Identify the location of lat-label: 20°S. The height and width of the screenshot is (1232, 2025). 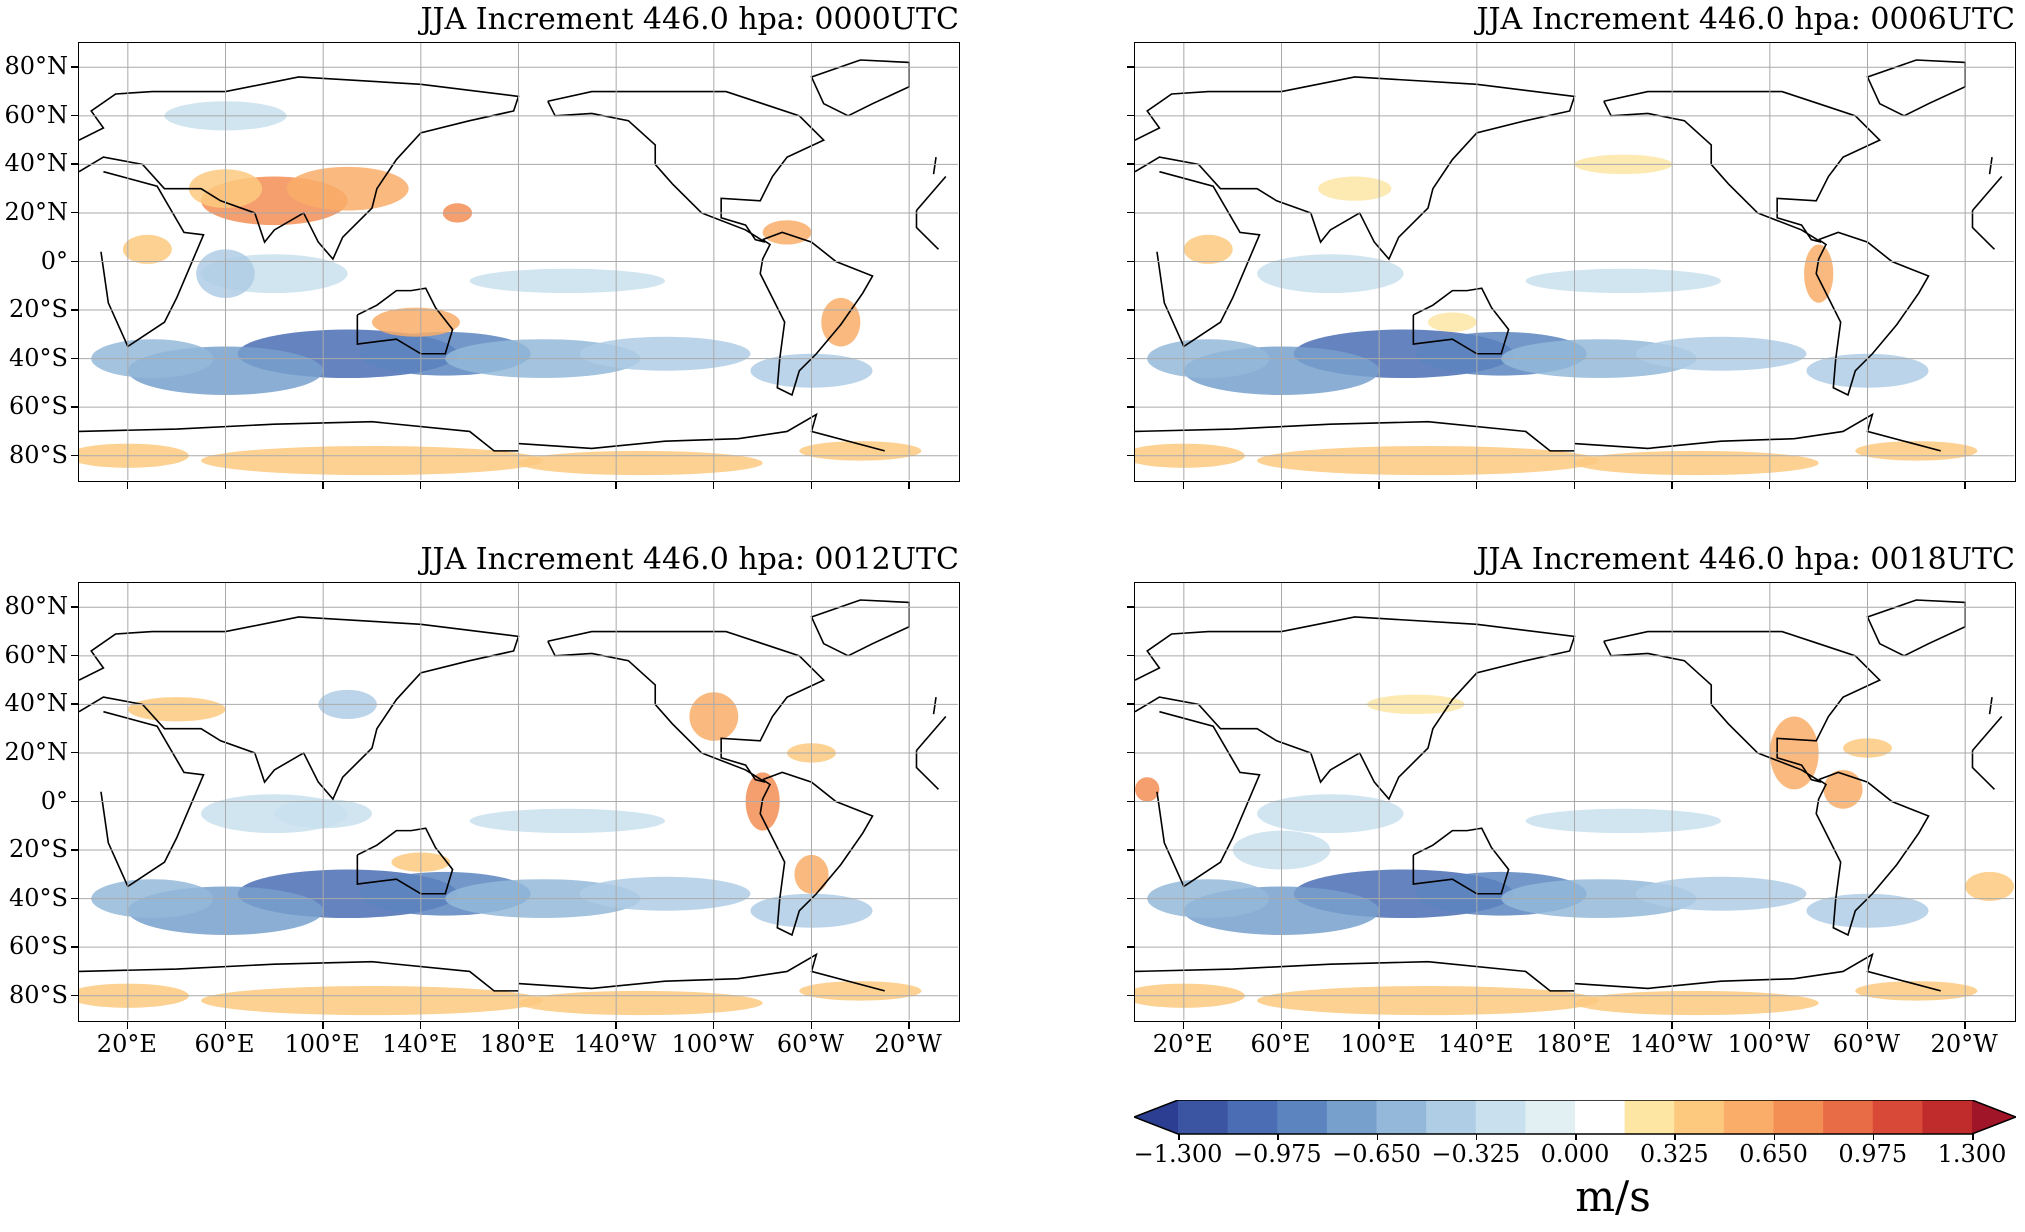
(38, 849).